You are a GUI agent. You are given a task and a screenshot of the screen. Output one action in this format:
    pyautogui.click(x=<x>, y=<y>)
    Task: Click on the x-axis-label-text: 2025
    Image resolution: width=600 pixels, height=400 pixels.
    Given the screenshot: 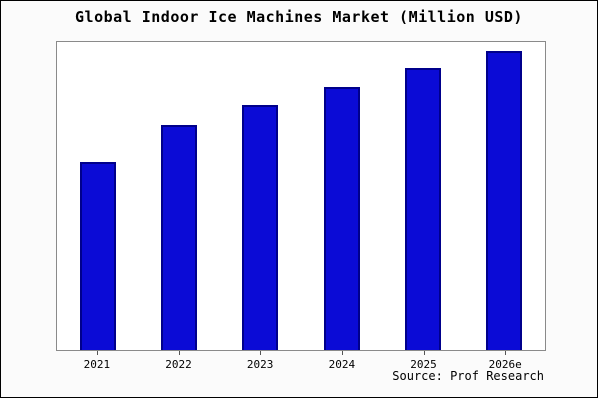 What is the action you would take?
    pyautogui.click(x=423, y=364)
    